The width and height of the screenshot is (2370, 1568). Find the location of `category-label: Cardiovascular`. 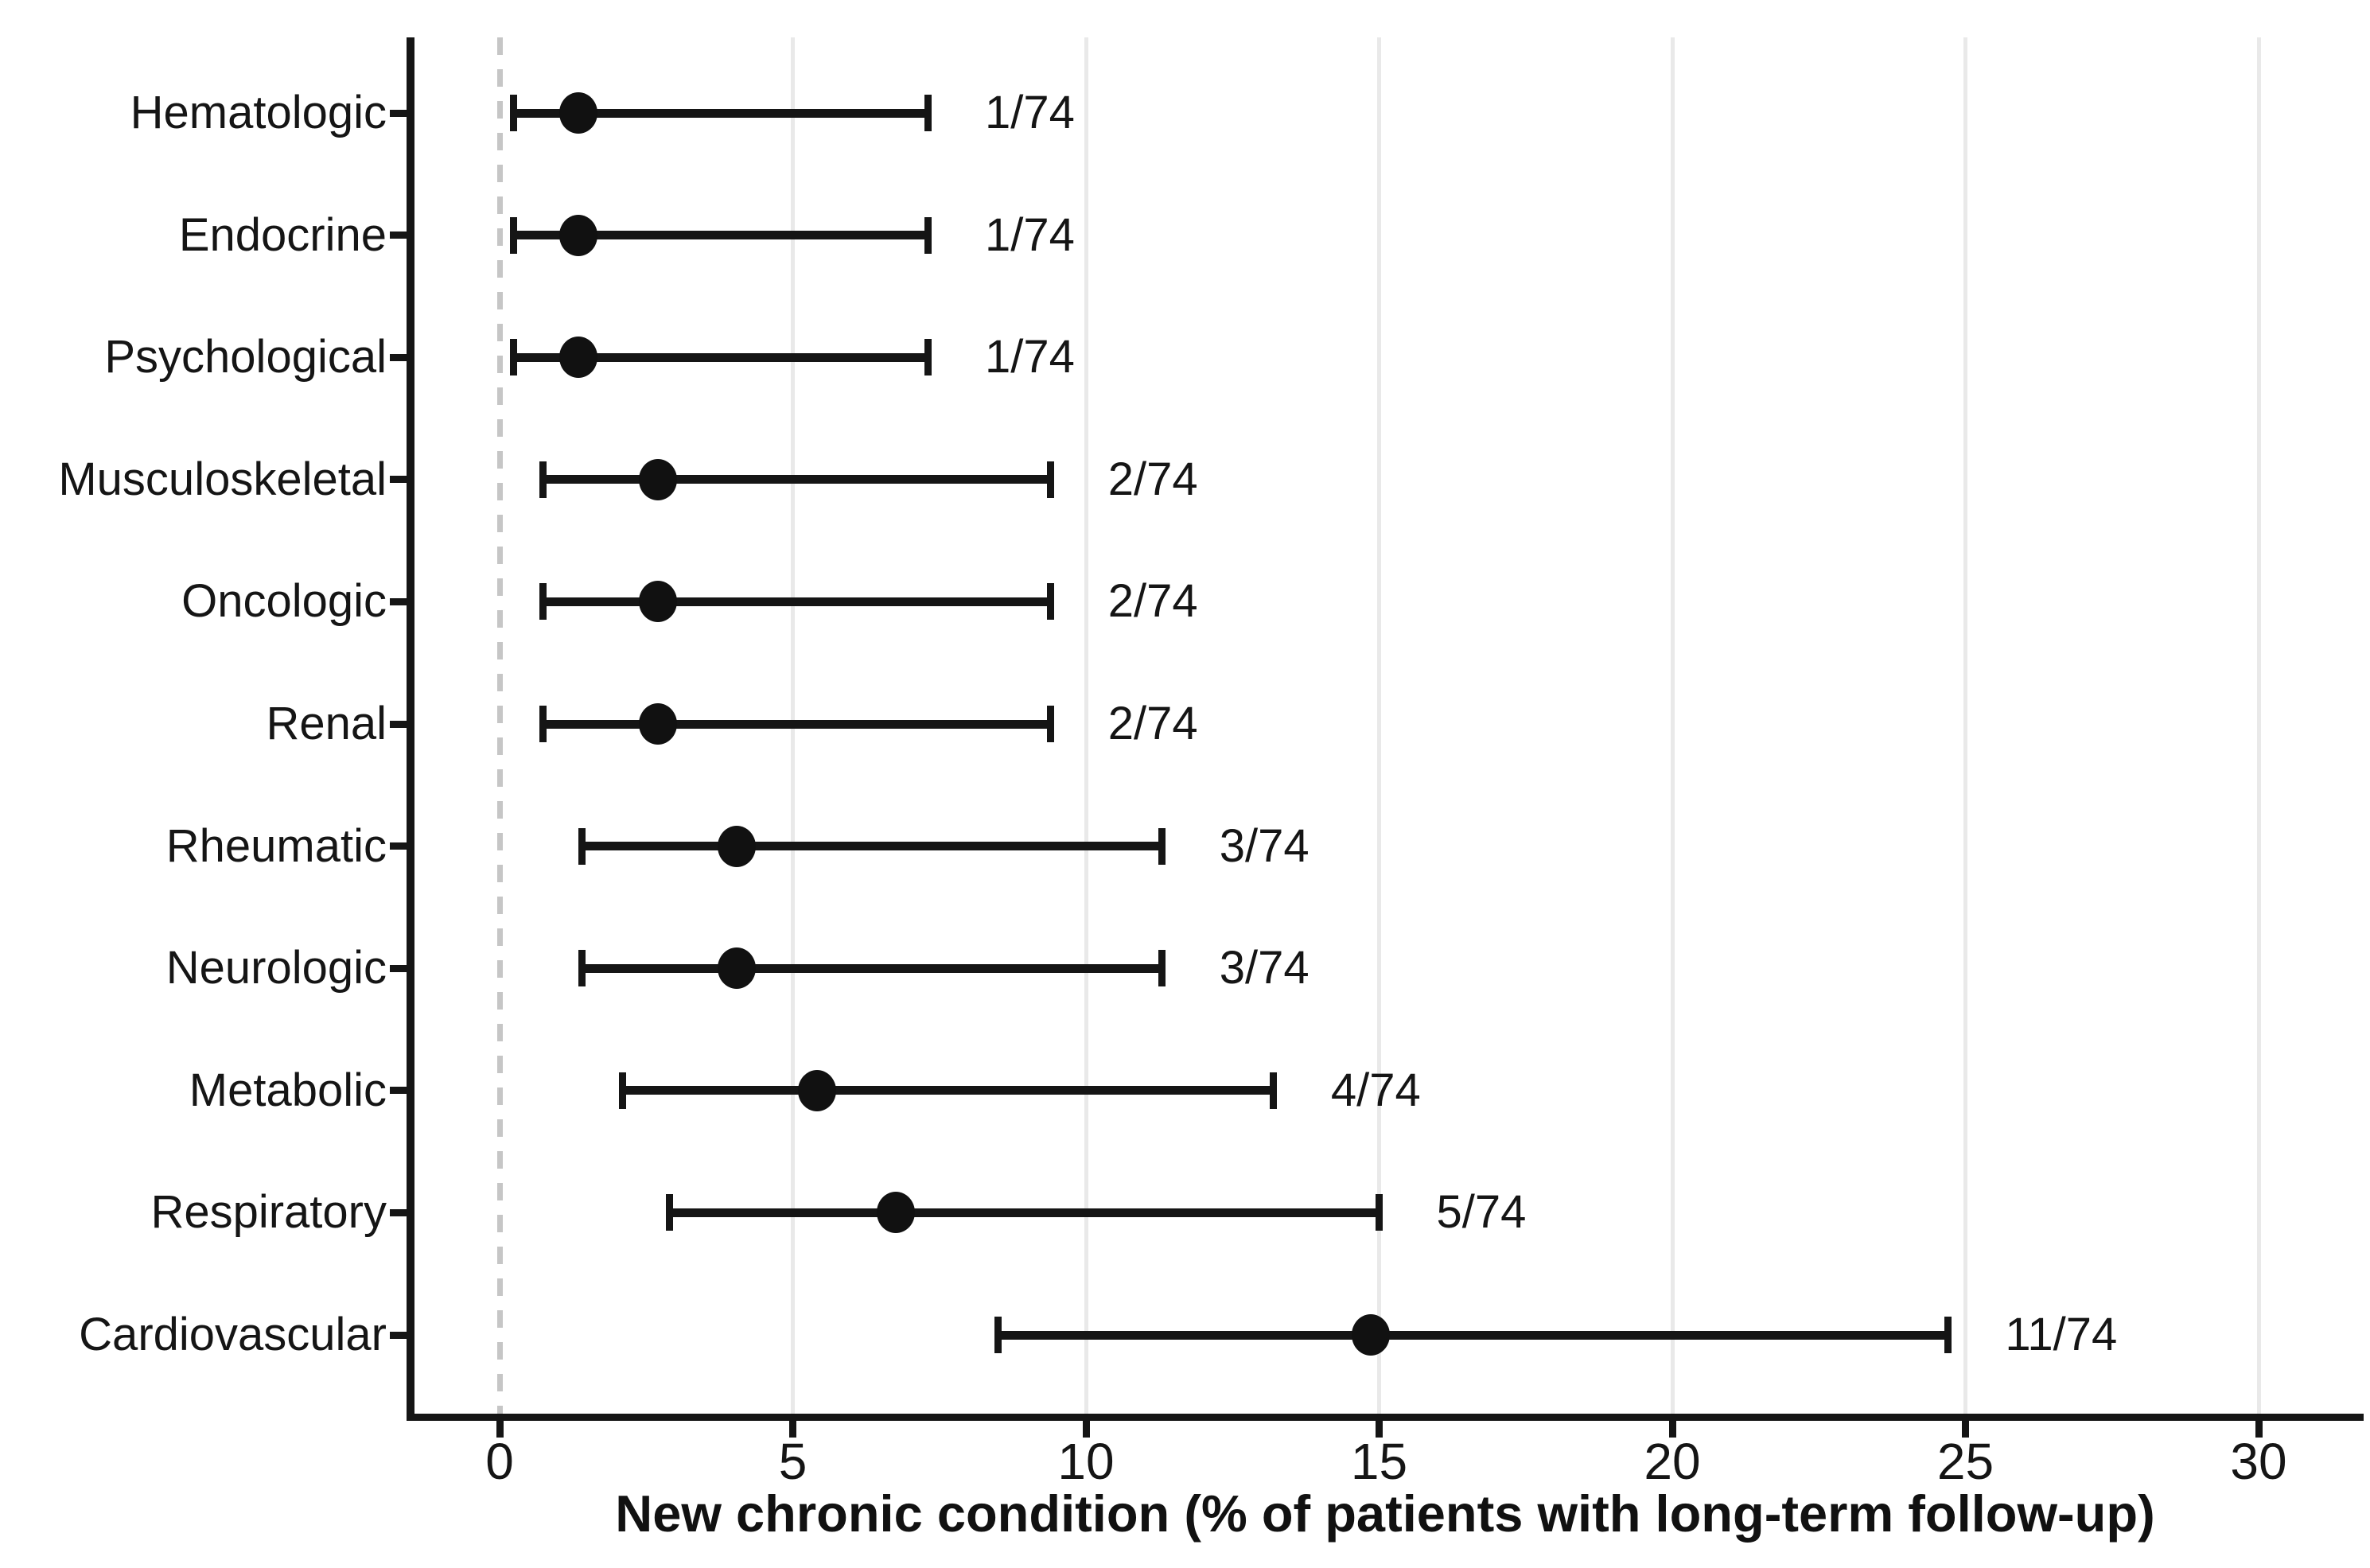

category-label: Cardiovascular is located at coordinates (233, 1334).